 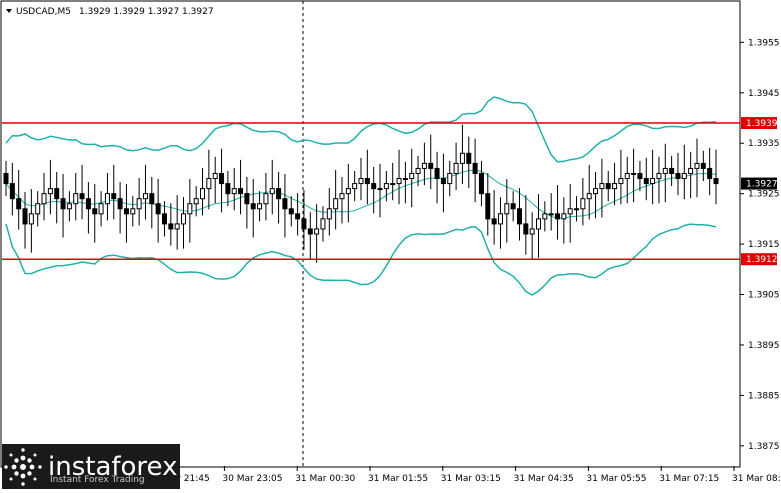 I want to click on middle-band, so click(x=361, y=194).